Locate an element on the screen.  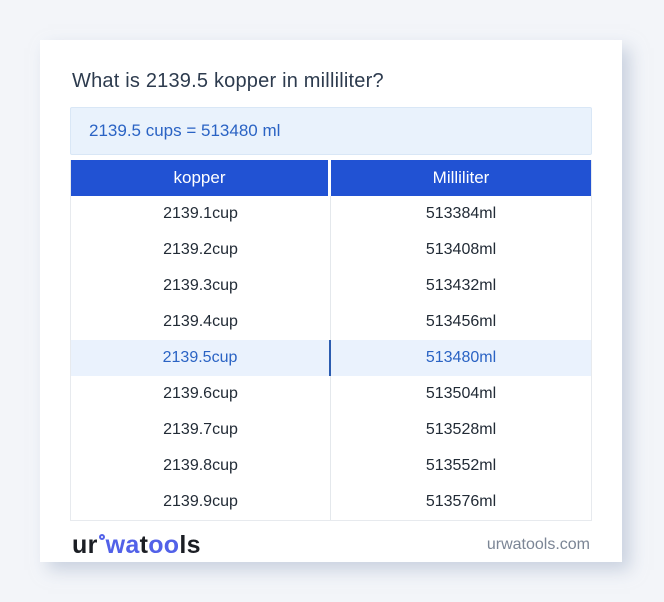
site-url: urwatools.com is located at coordinates (538, 544).